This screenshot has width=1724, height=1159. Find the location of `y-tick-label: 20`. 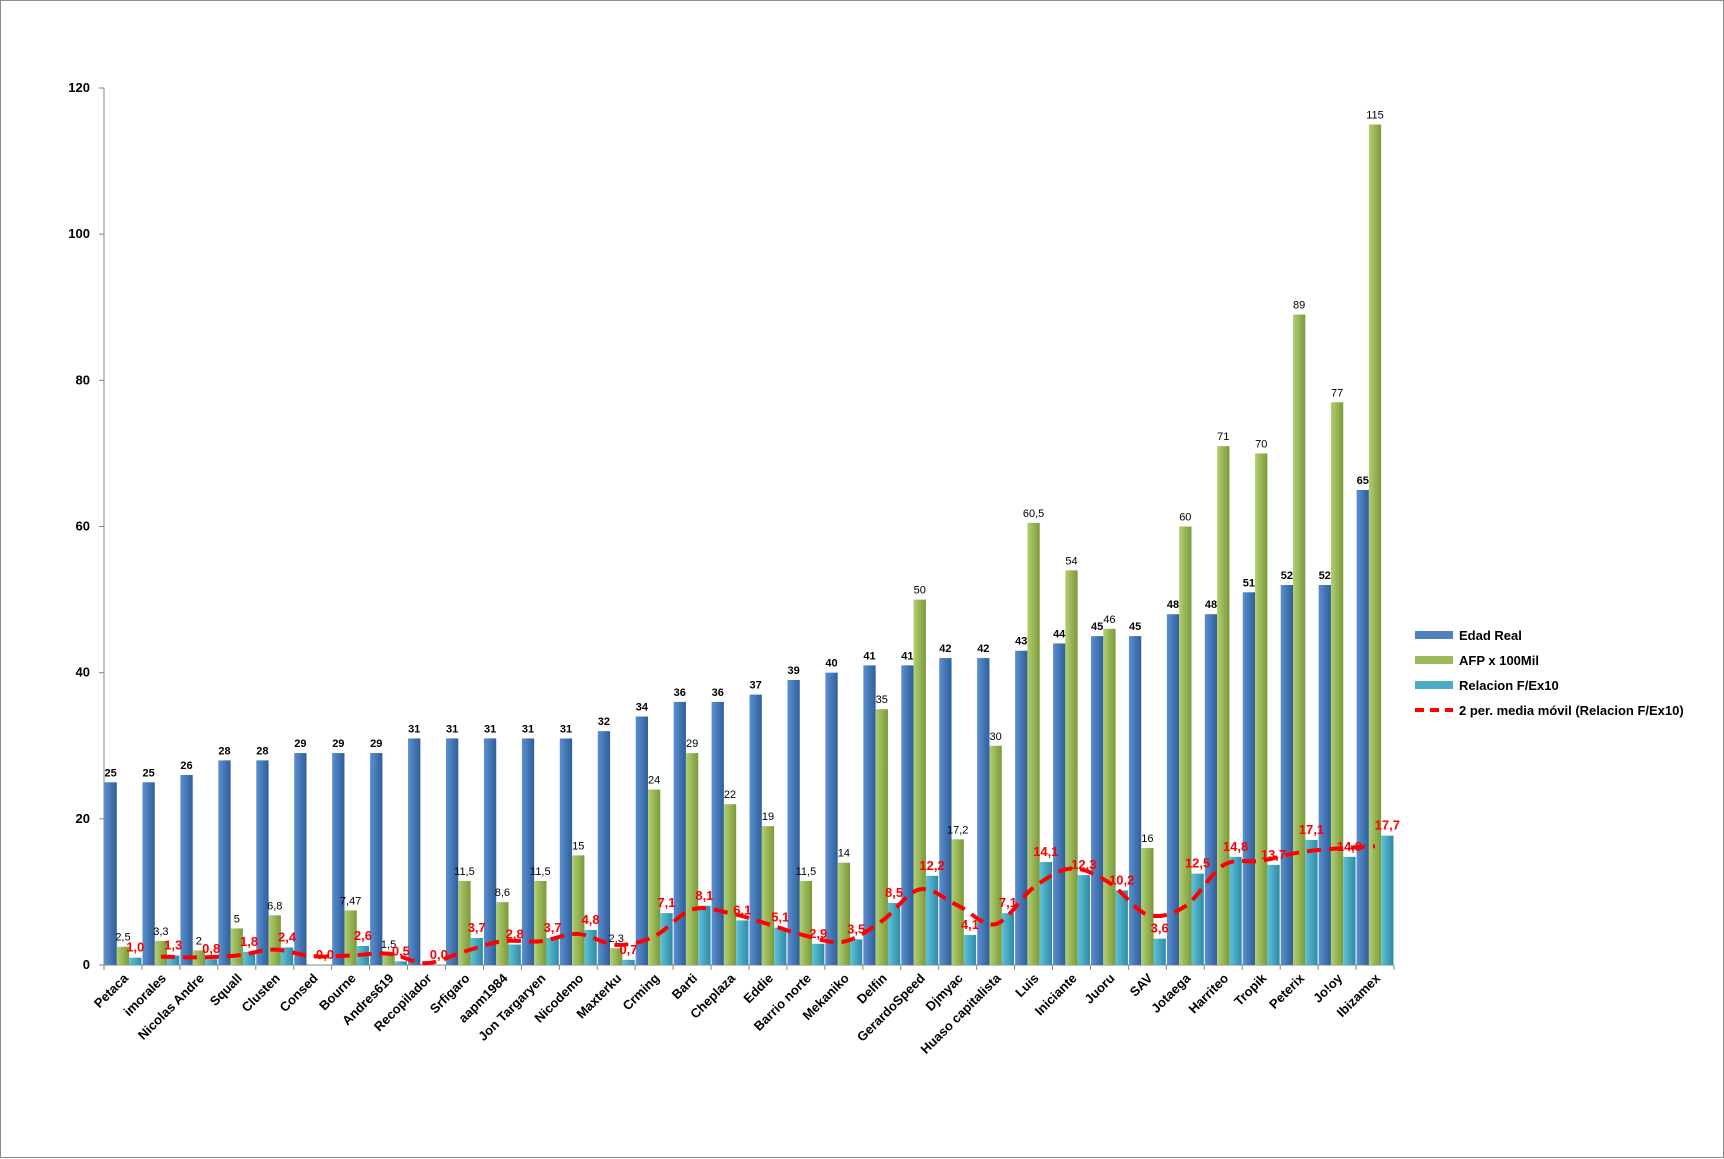

y-tick-label: 20 is located at coordinates (83, 818).